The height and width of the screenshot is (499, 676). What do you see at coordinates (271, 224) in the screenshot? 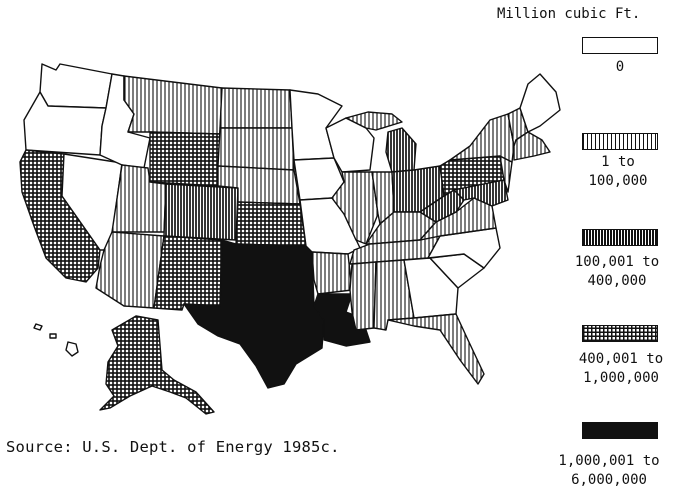
I see `state-kansas` at bounding box center [271, 224].